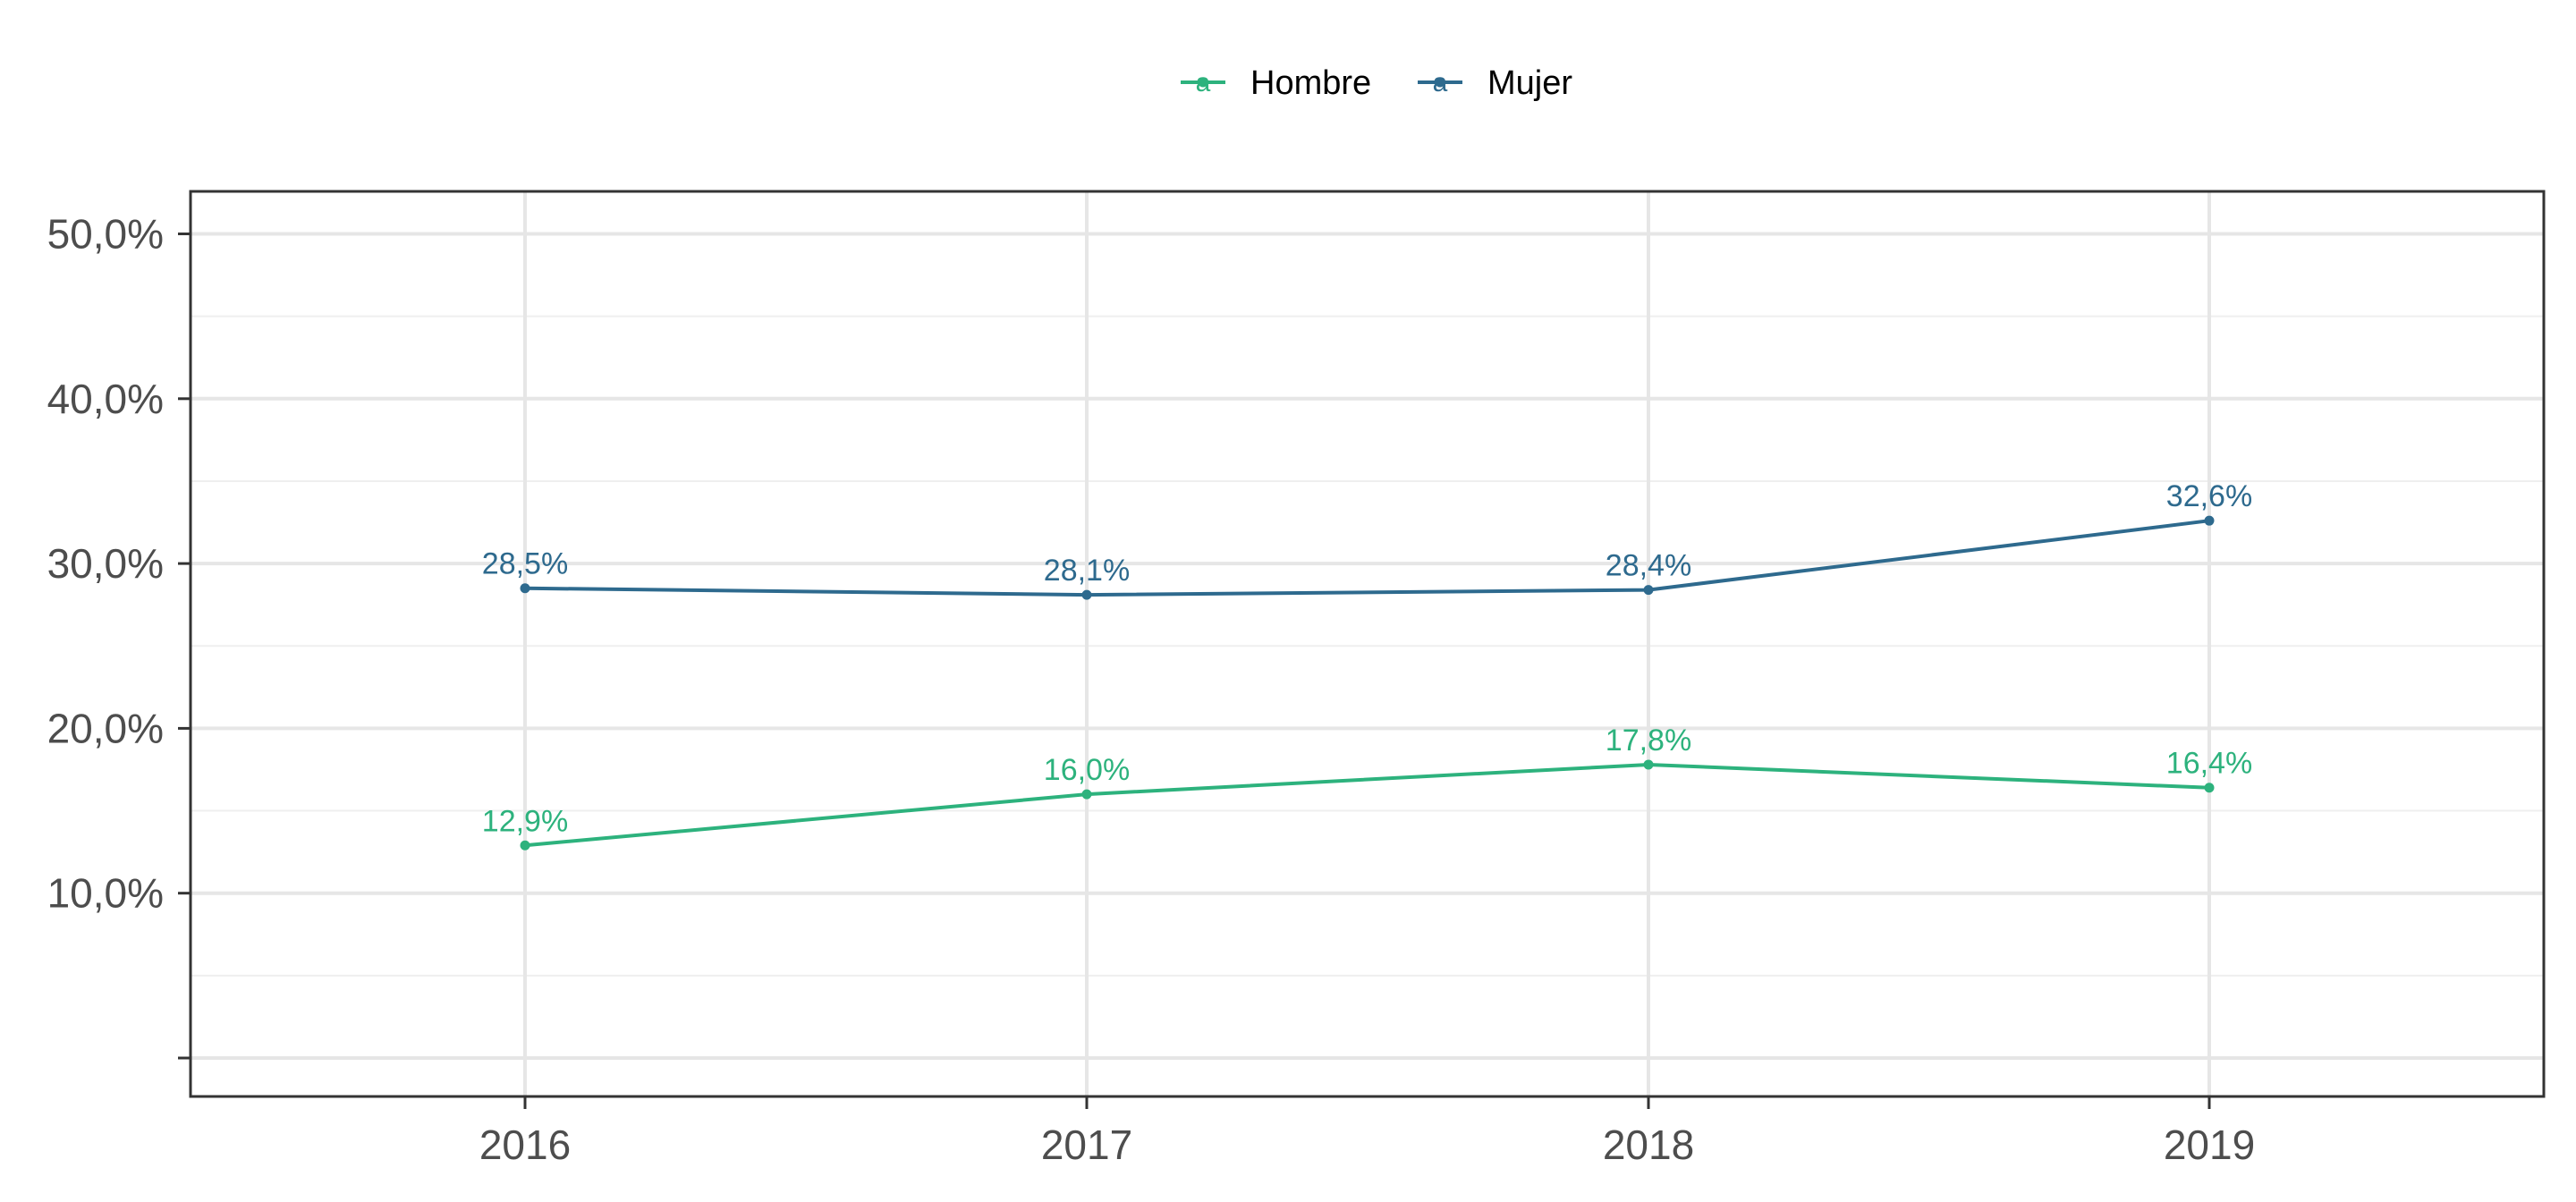 This screenshot has height=1202, width=2576. What do you see at coordinates (1310, 83) in the screenshot?
I see `legend-label-hombre: Hombre` at bounding box center [1310, 83].